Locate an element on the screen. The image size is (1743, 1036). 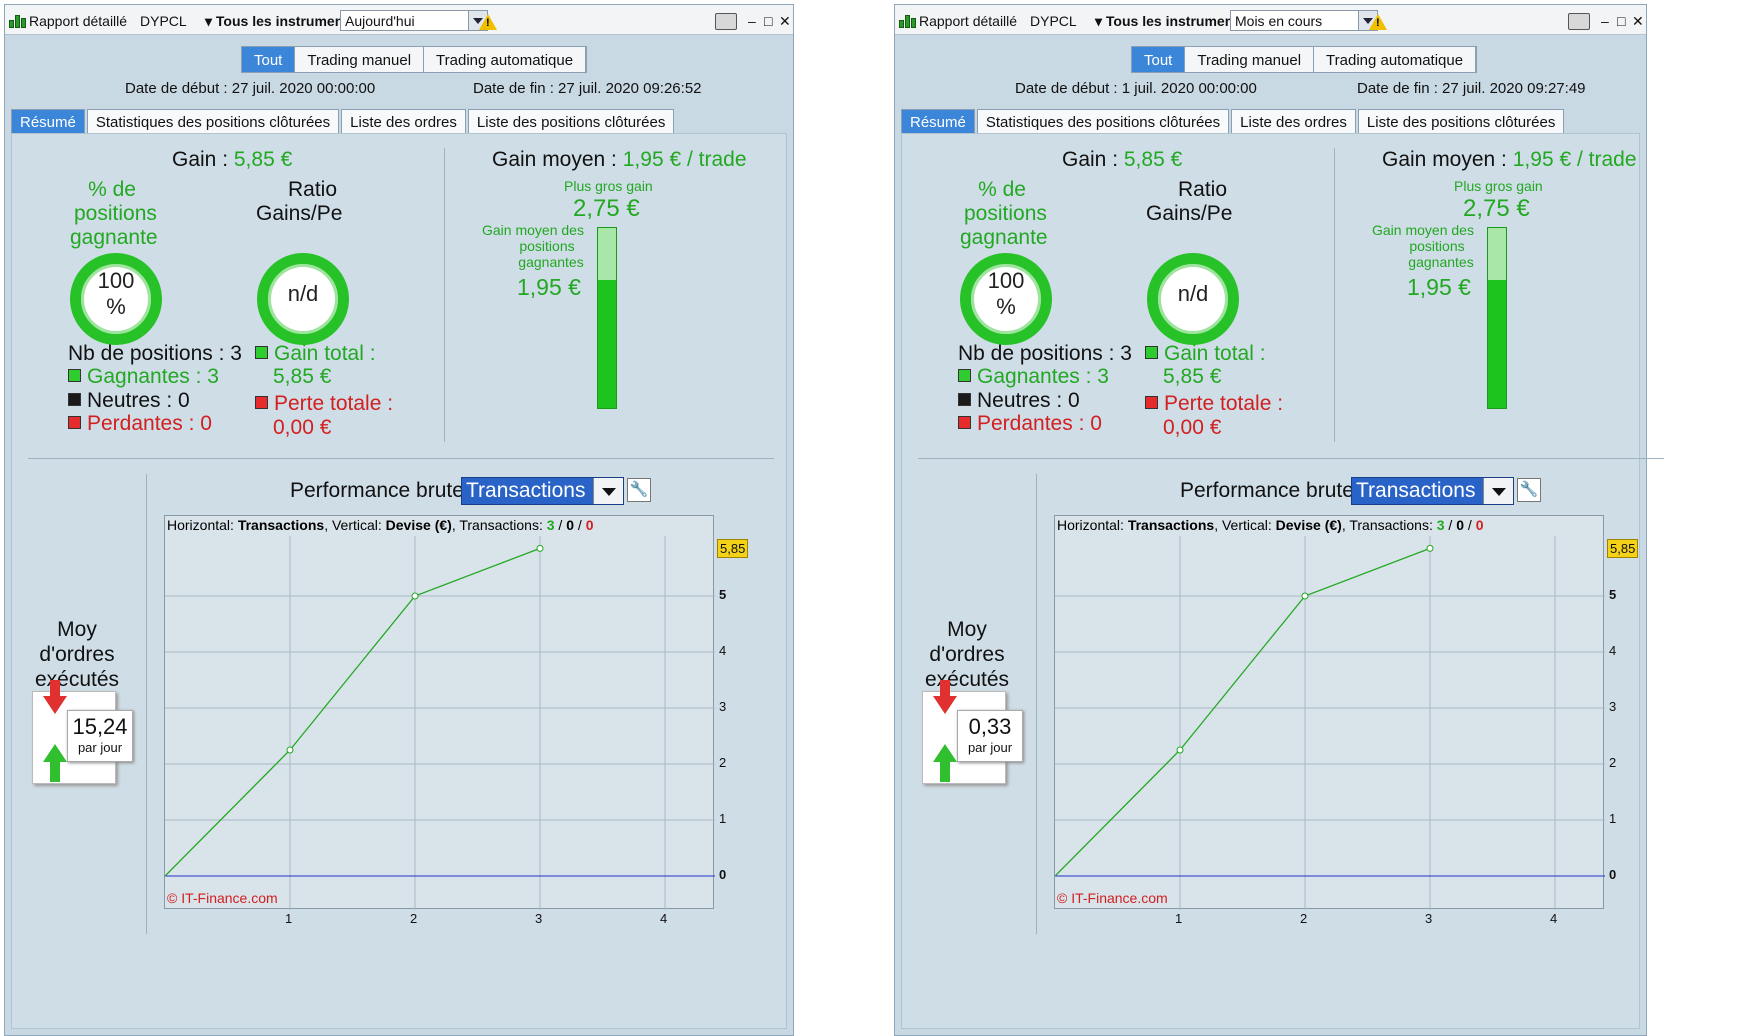
perdantes-row: Perdantes : 0 is located at coordinates (1030, 424).